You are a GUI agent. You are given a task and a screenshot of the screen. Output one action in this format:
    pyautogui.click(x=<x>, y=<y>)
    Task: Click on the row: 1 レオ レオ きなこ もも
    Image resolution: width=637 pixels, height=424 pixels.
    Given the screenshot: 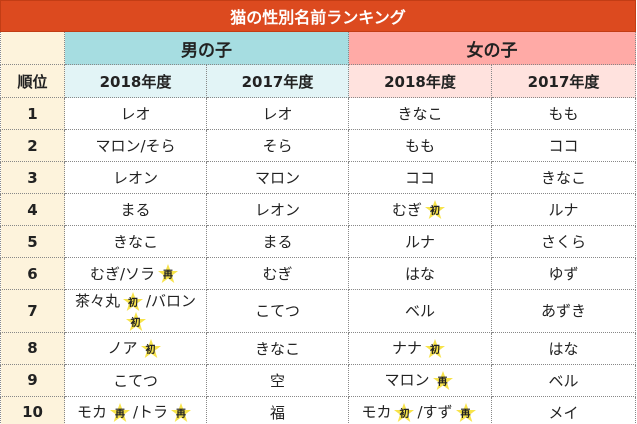 What is the action you would take?
    pyautogui.click(x=318, y=113)
    